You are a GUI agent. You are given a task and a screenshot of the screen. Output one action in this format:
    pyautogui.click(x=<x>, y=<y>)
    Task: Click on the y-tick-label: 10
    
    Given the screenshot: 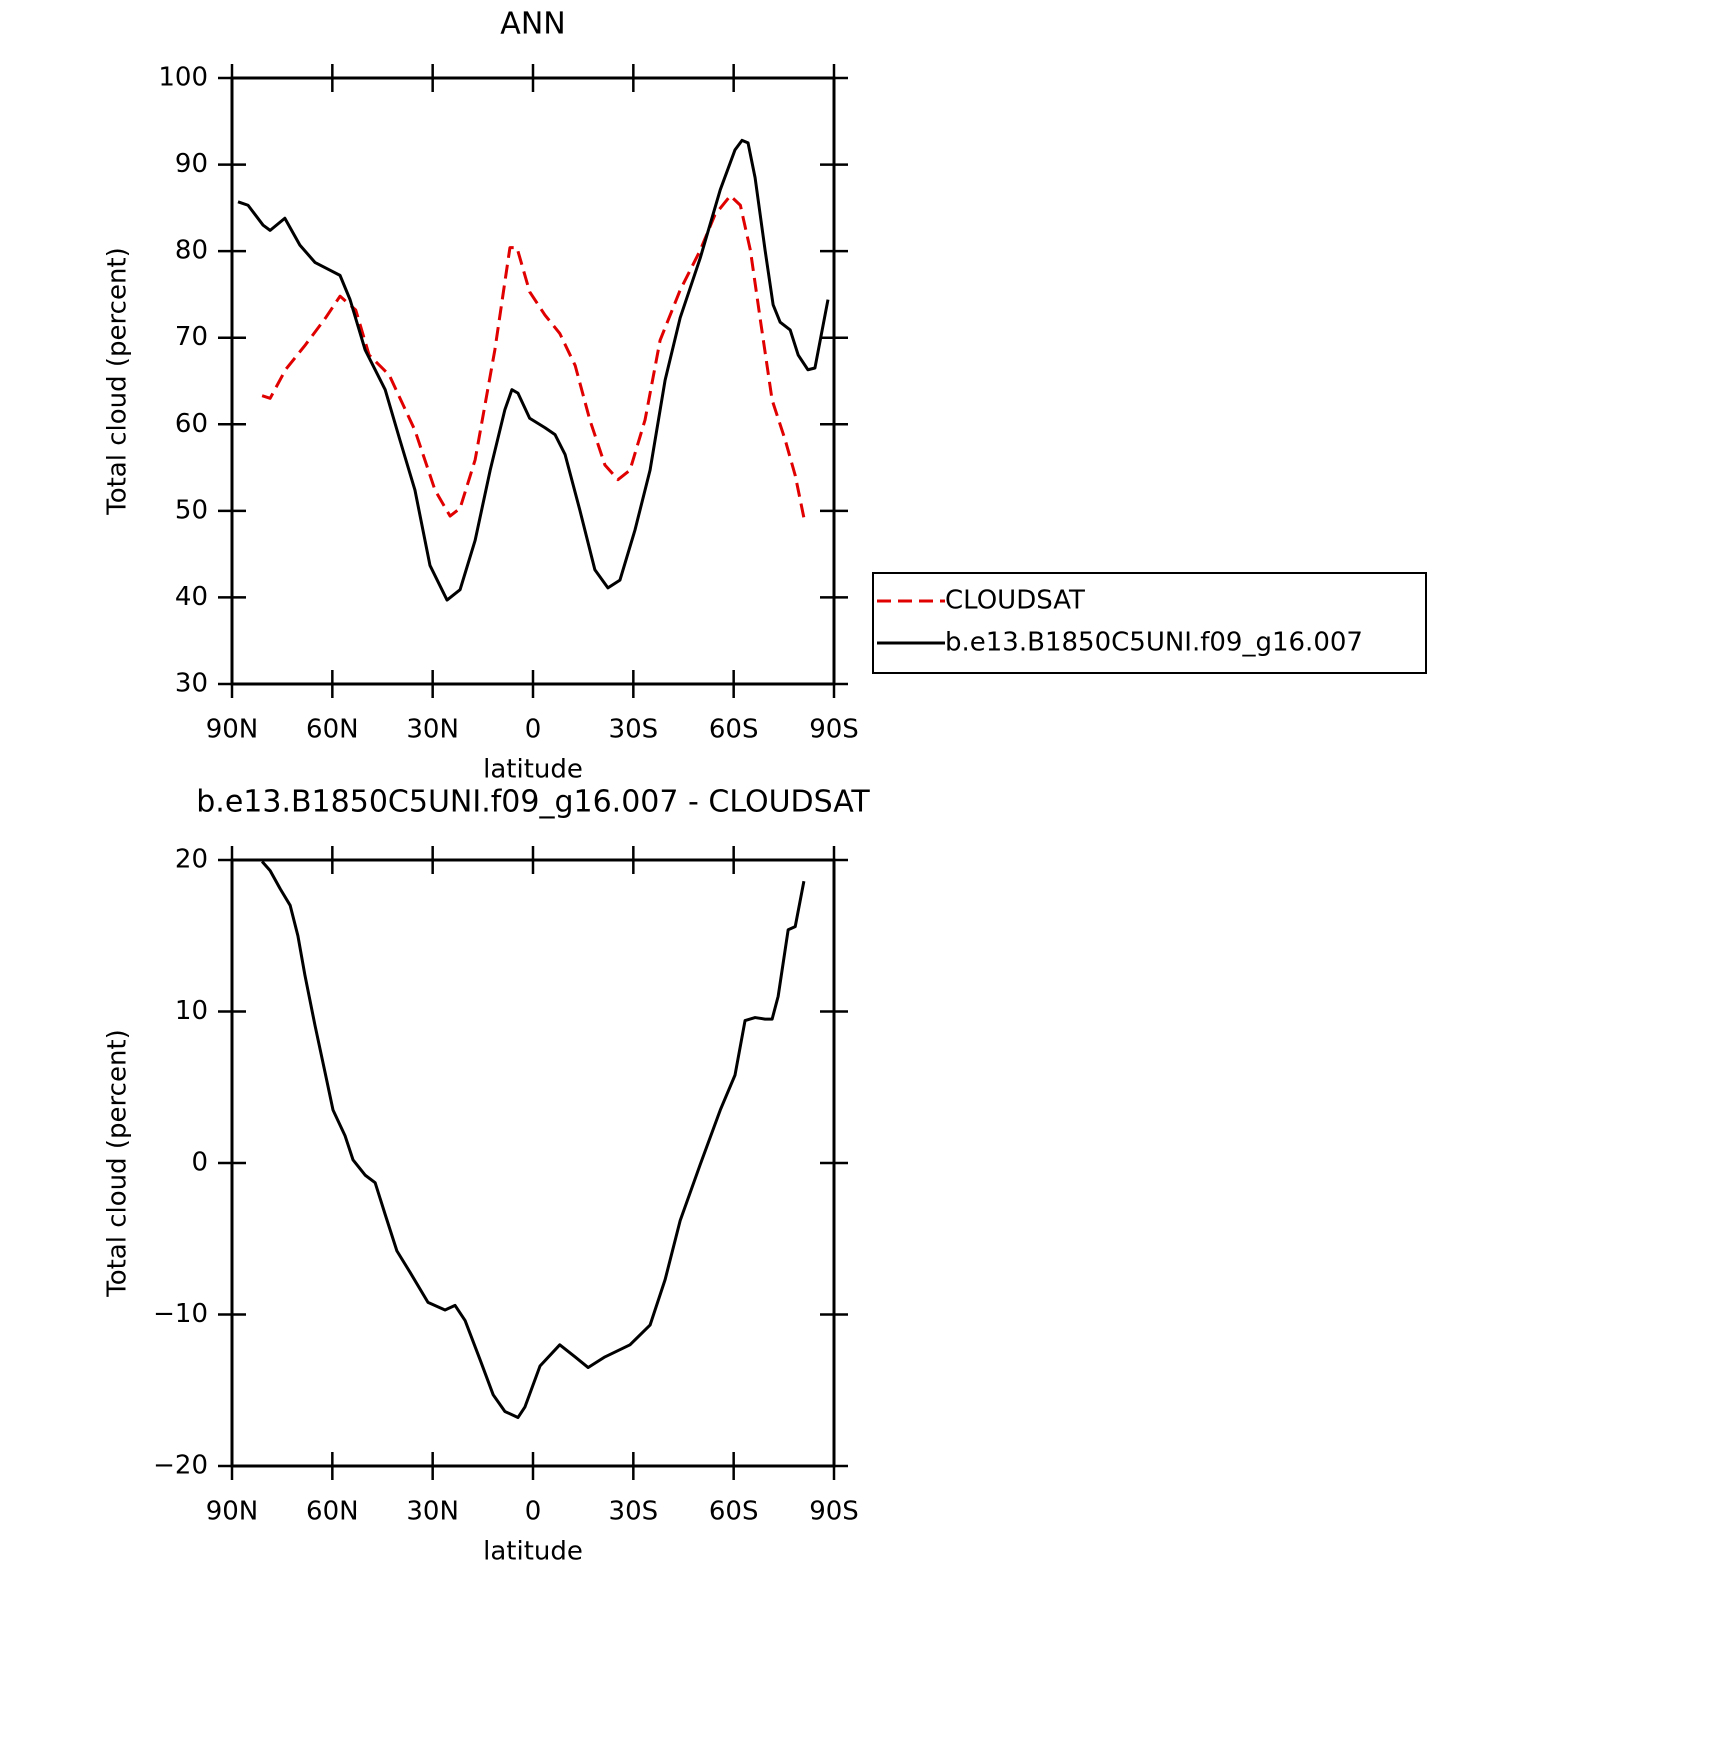 What is the action you would take?
    pyautogui.click(x=191, y=1011)
    